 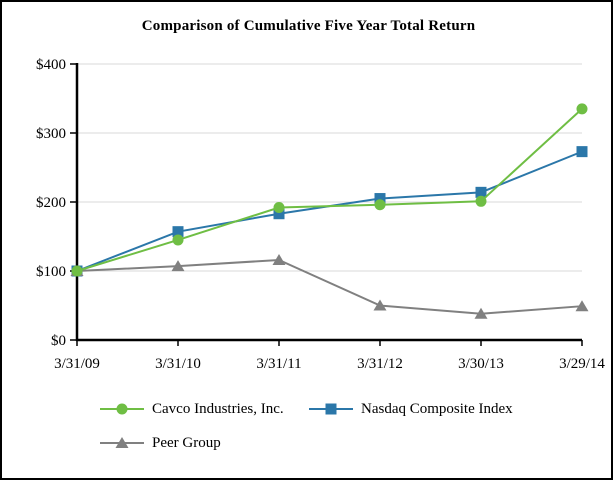 What do you see at coordinates (51, 272) in the screenshot?
I see `y-tick-label: $100` at bounding box center [51, 272].